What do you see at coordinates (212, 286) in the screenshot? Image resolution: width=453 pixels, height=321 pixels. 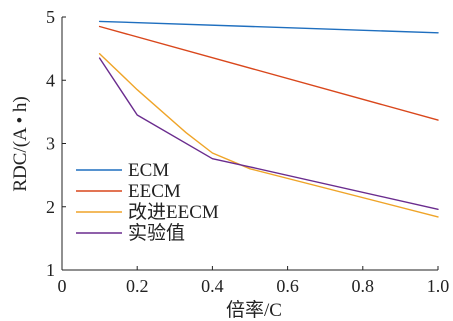 I see `x-tick-label: 0.4` at bounding box center [212, 286].